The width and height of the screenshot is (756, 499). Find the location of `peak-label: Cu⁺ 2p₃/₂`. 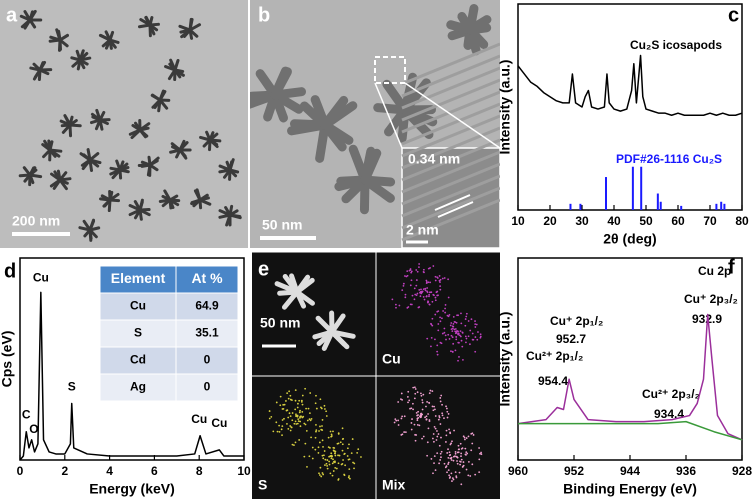

peak-label: Cu⁺ 2p₃/₂ is located at coordinates (711, 299).